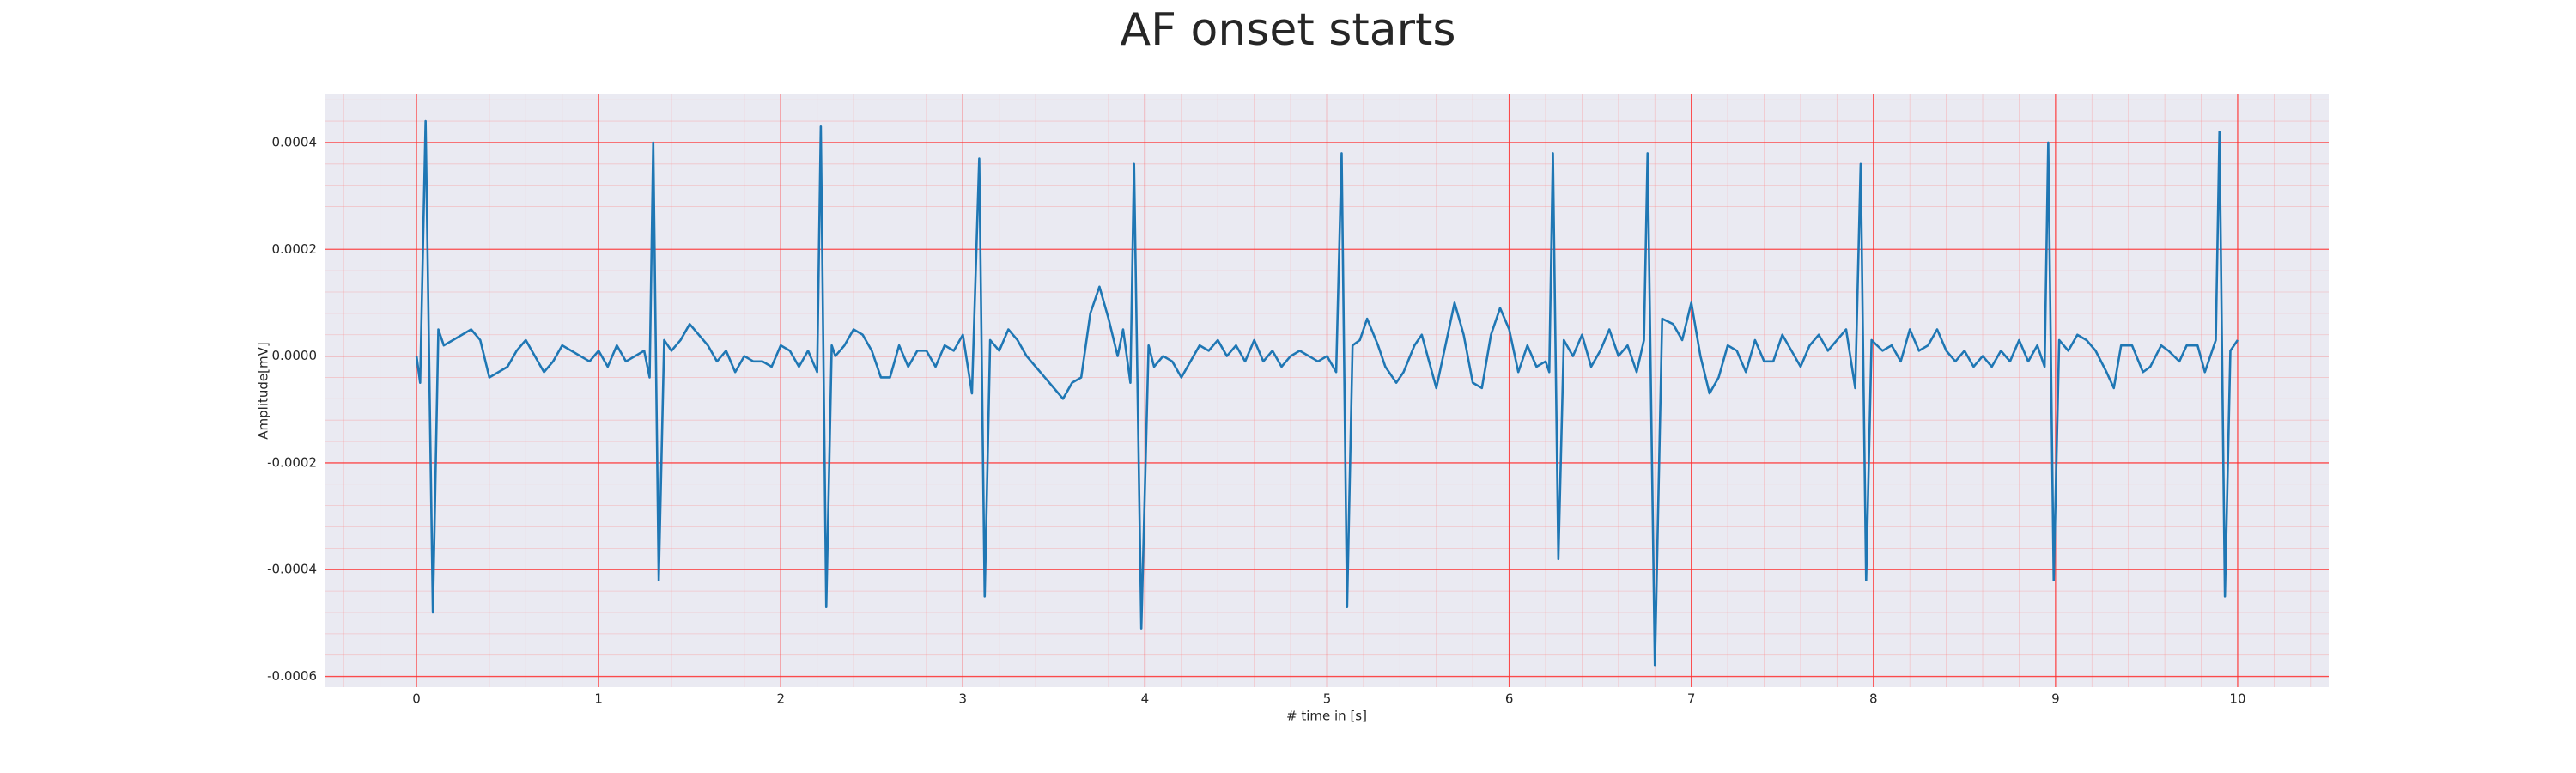 The image size is (2576, 773). What do you see at coordinates (263, 390) in the screenshot?
I see `y-axis-label: Amplitude[mV]` at bounding box center [263, 390].